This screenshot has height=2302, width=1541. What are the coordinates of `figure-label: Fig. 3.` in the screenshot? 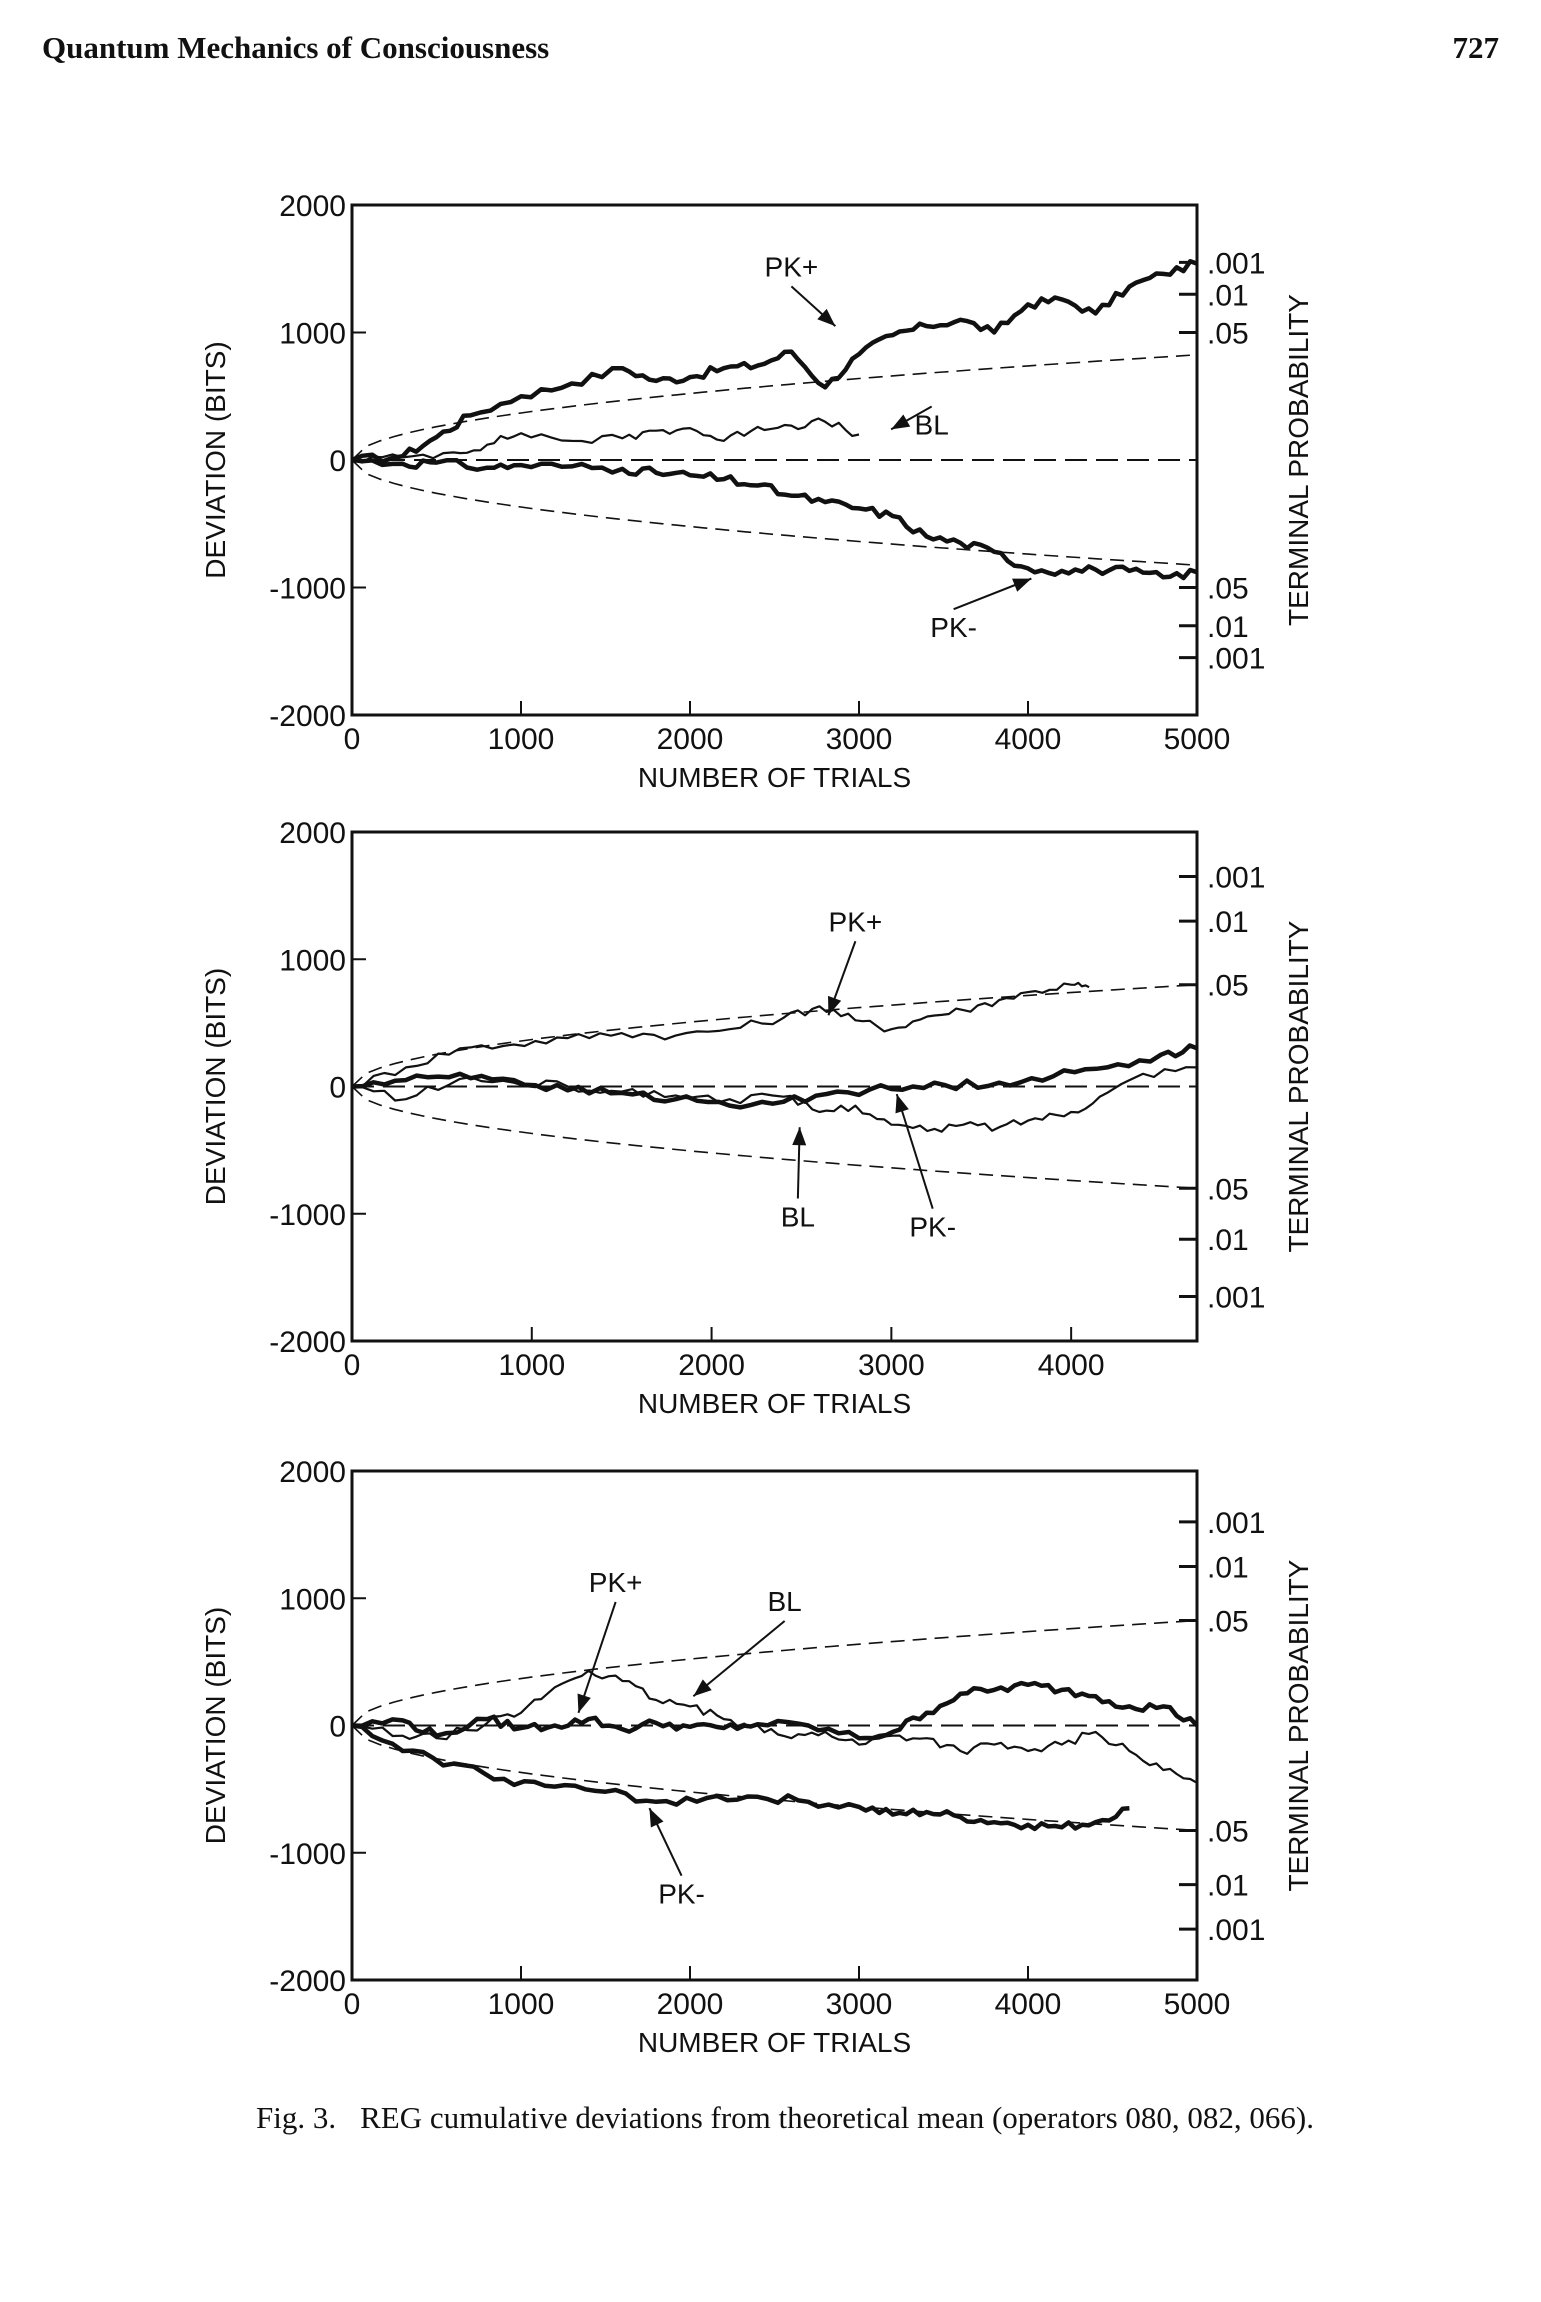 It's located at (296, 2117).